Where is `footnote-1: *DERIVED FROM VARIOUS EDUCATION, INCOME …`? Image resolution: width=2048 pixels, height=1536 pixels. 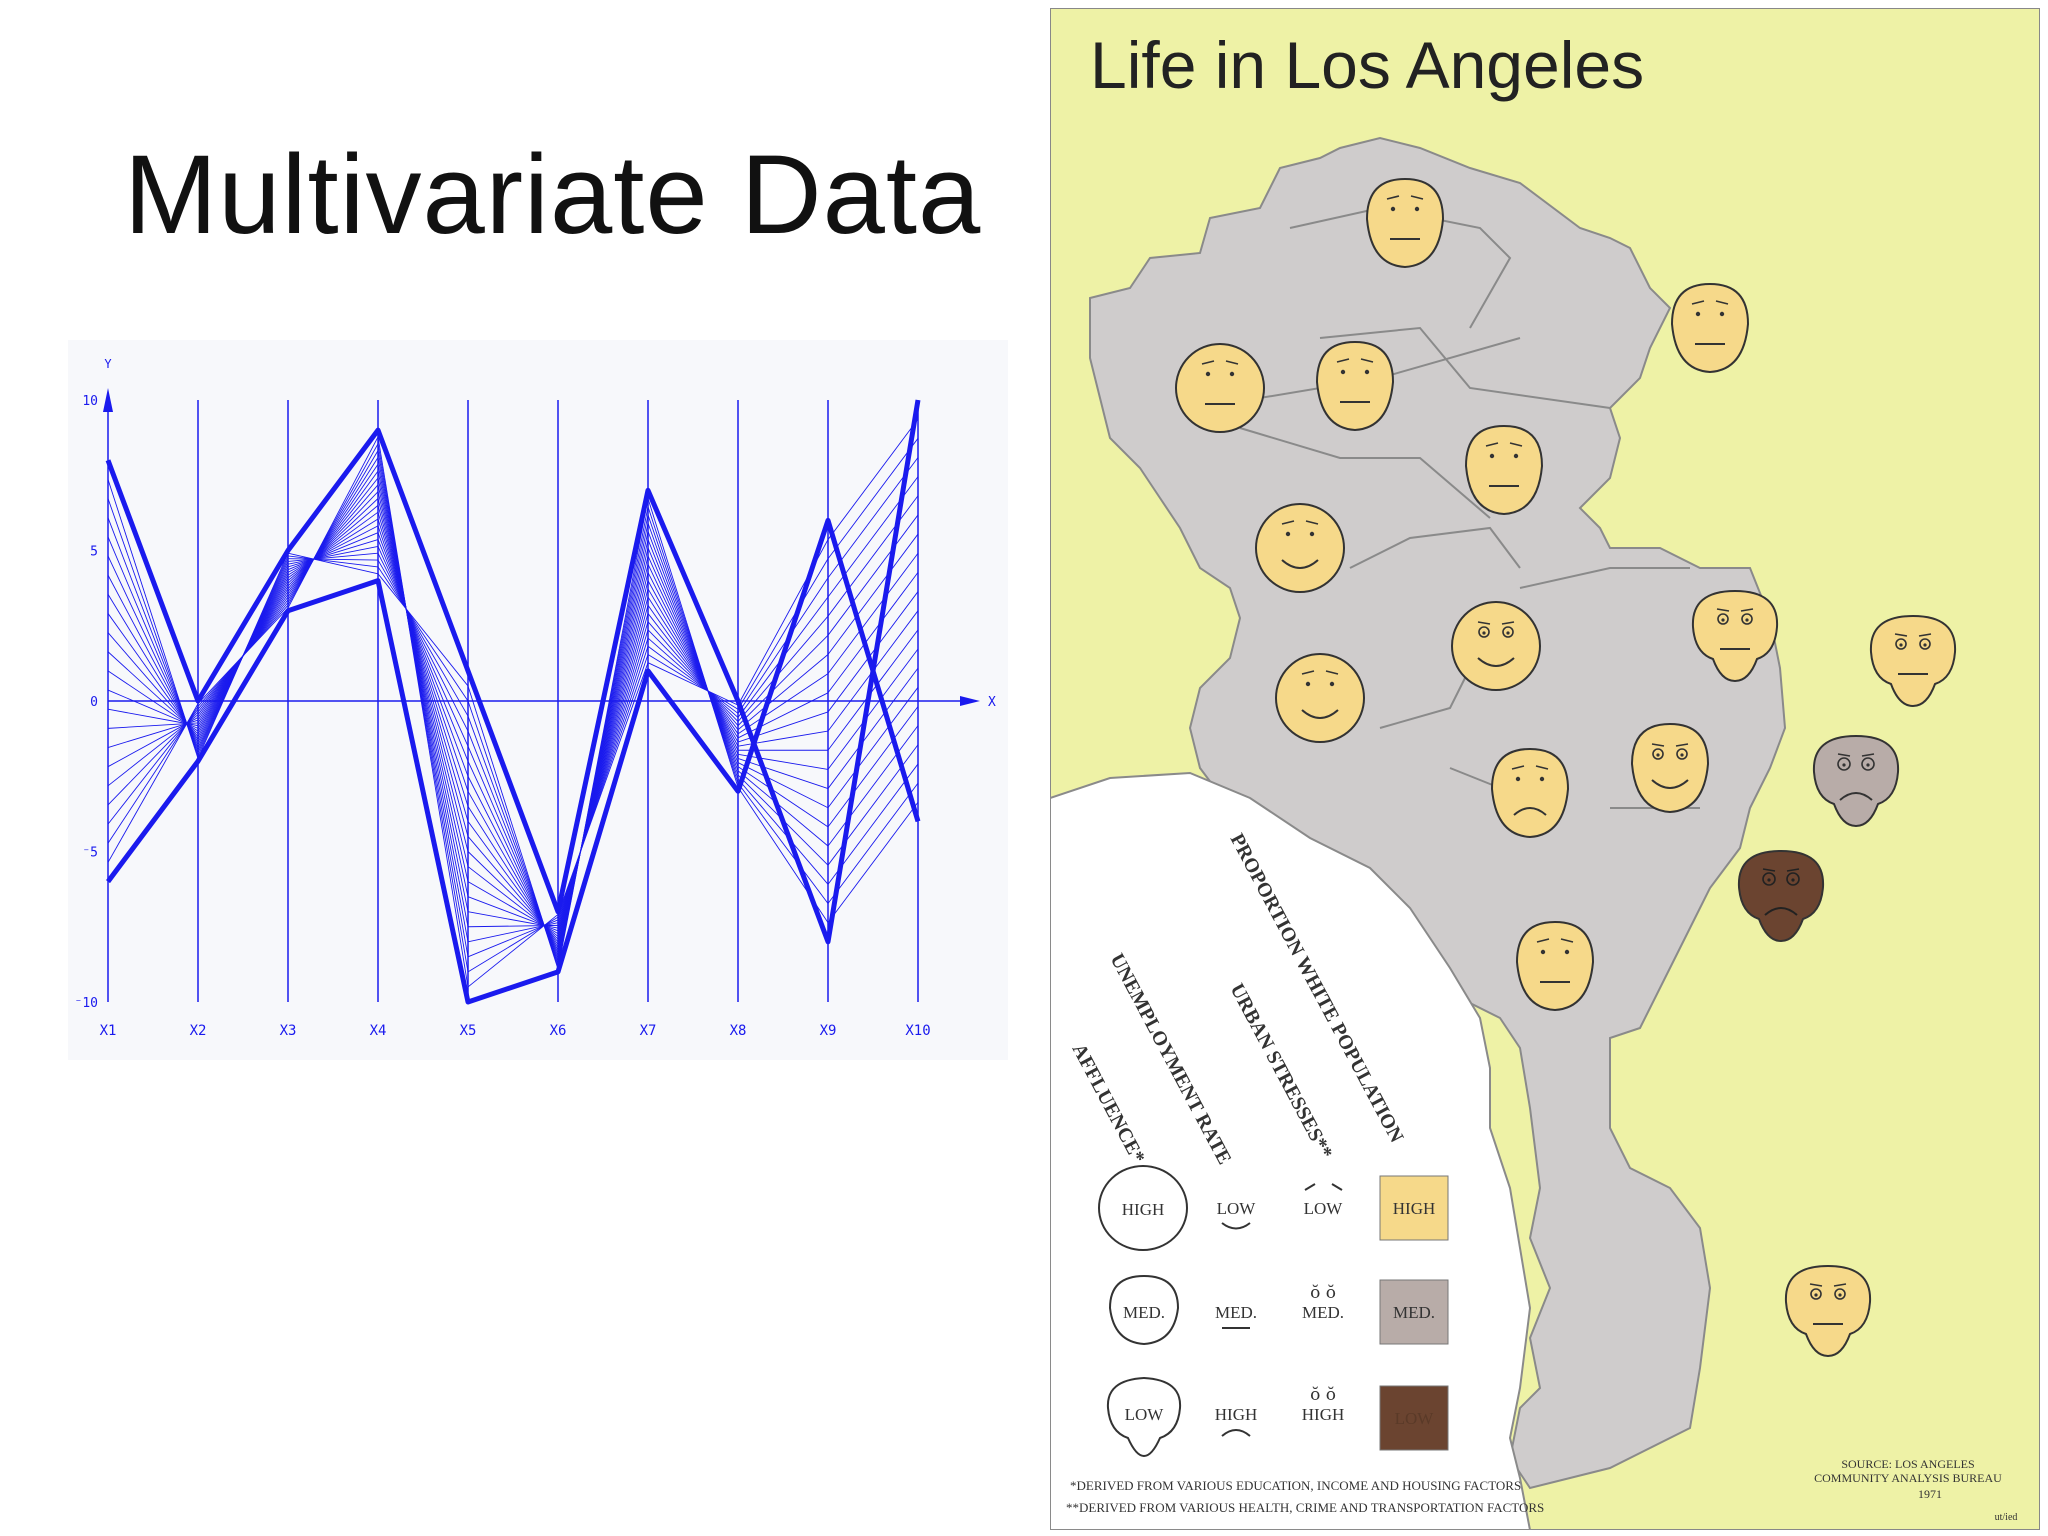
footnote-1: *DERIVED FROM VARIOUS EDUCATION, INCOME … is located at coordinates (1295, 1485).